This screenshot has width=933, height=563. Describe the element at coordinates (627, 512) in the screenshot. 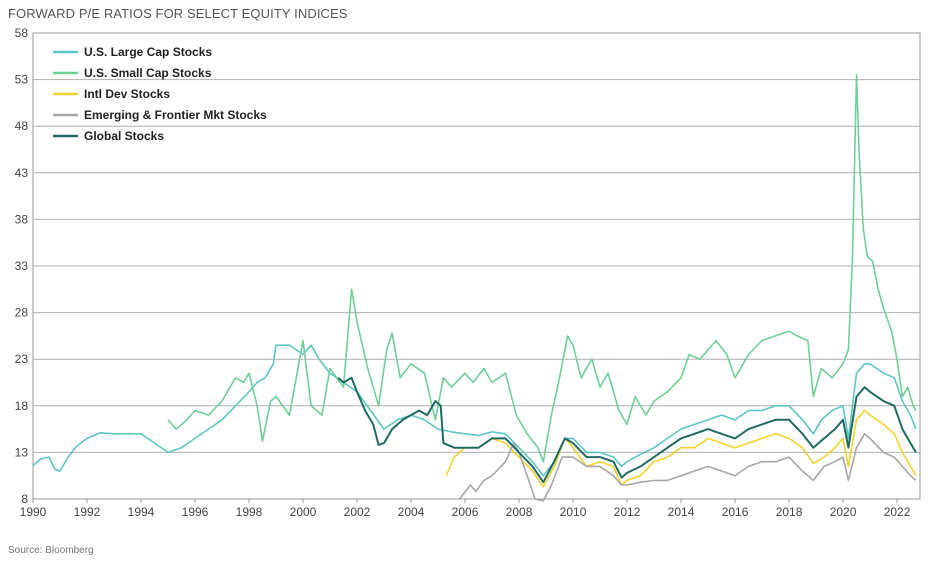

I see `x-tick-label: 2012` at that location.